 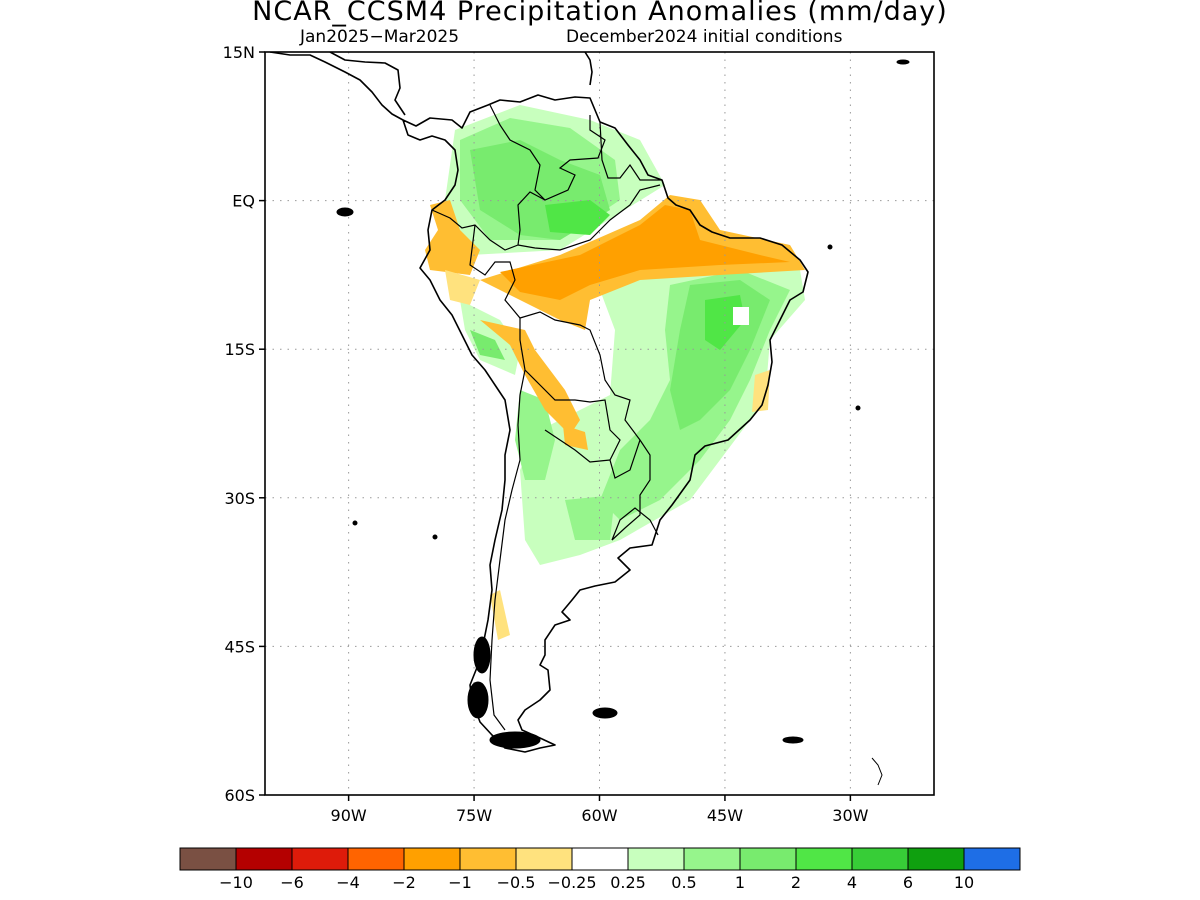 What do you see at coordinates (796, 882) in the screenshot?
I see `colorbar-label: 2` at bounding box center [796, 882].